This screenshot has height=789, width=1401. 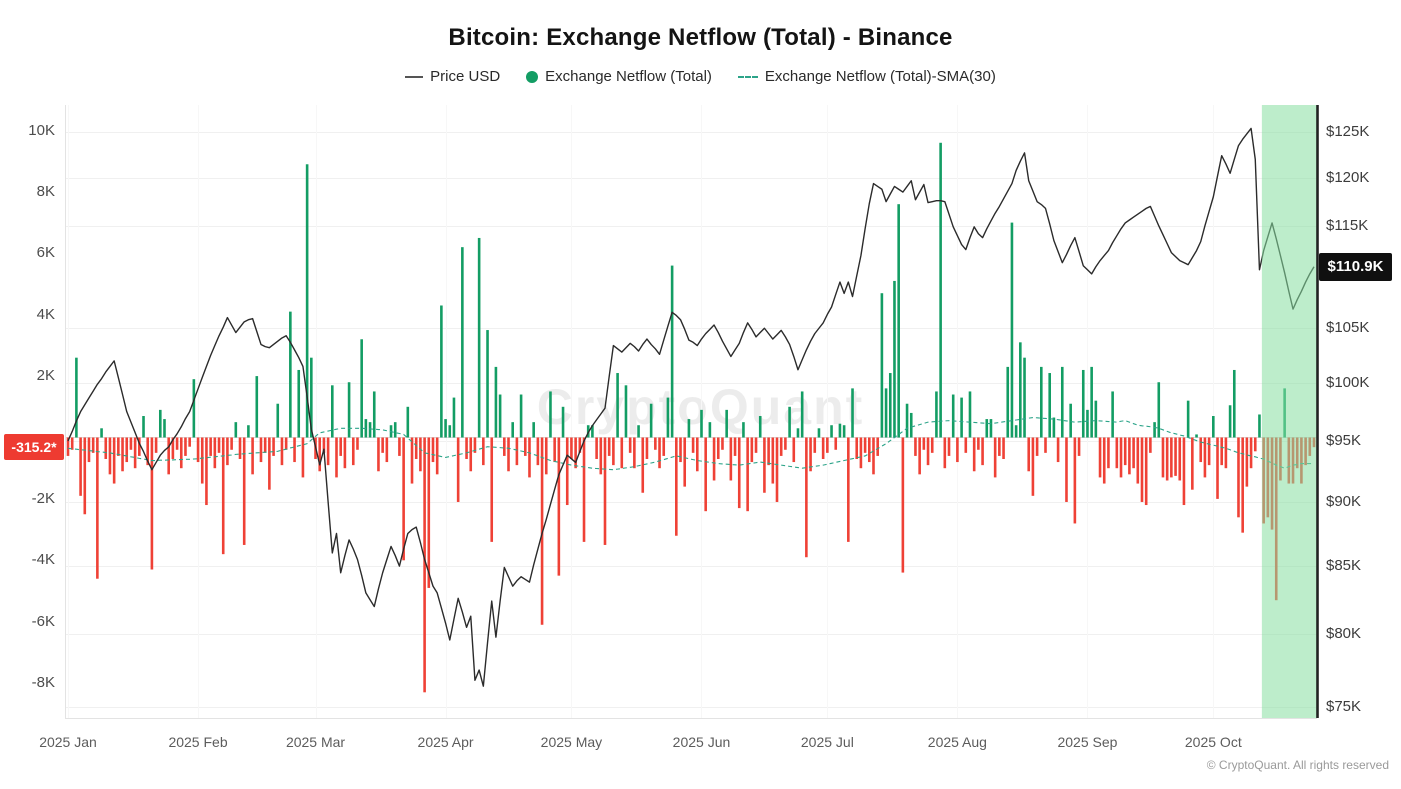 I want to click on x-axis-month-label: 2025 Jun, so click(x=701, y=742).